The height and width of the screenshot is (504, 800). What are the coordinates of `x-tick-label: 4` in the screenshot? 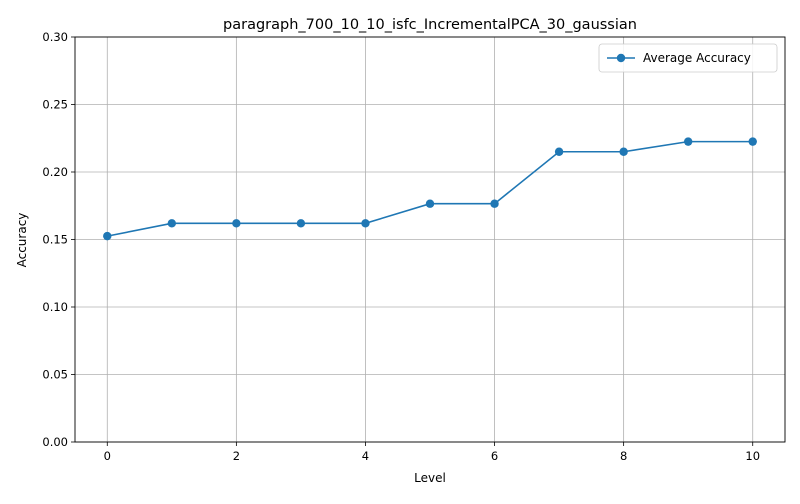 It's located at (365, 456).